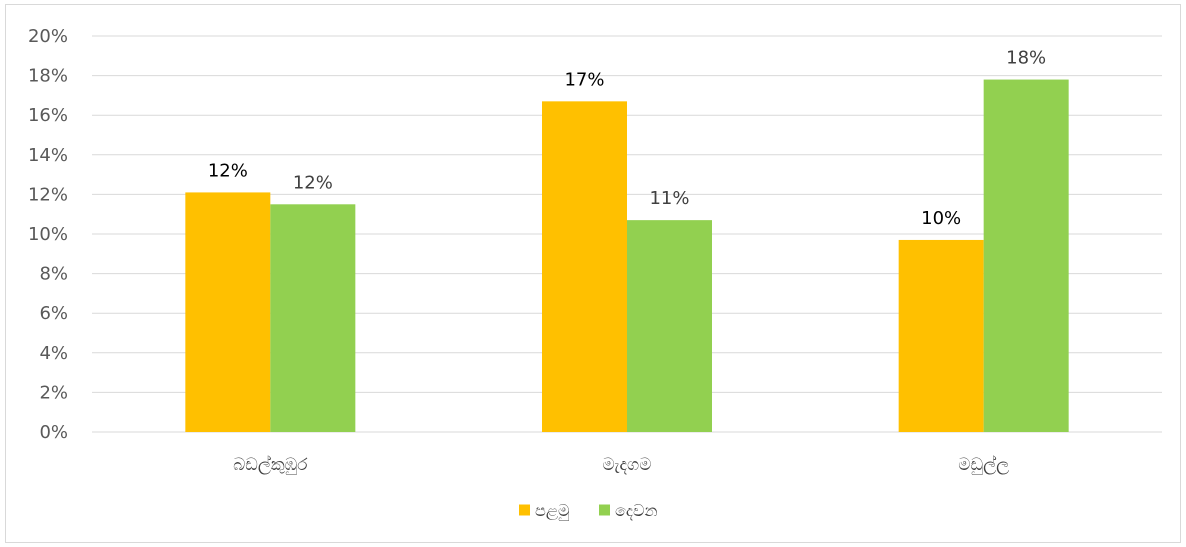 Image resolution: width=1186 pixels, height=547 pixels. Describe the element at coordinates (53, 392) in the screenshot. I see `y-tick-label: 2%` at that location.